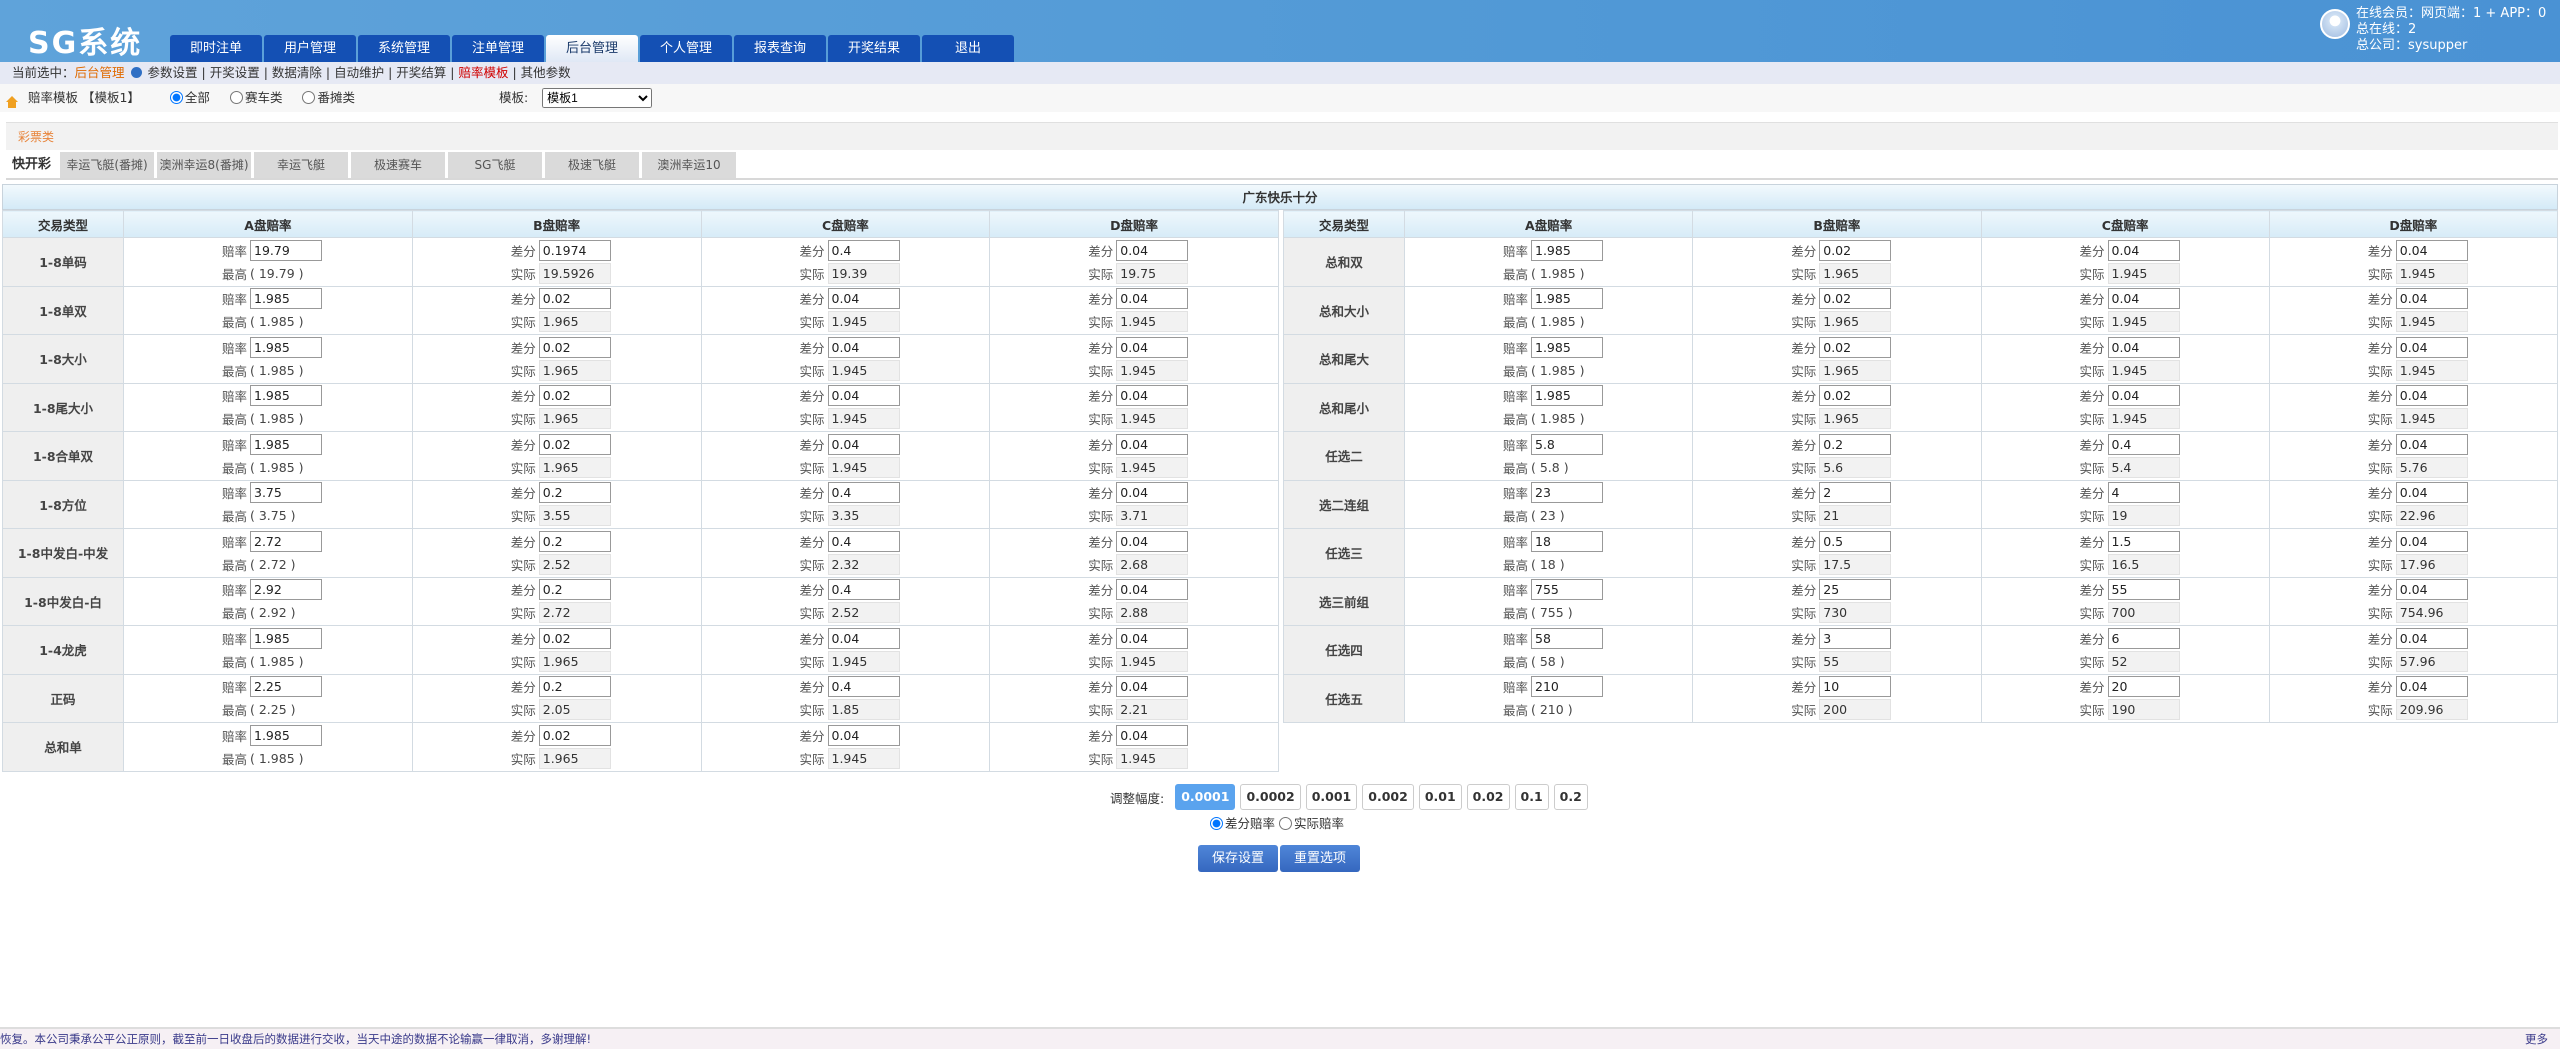 This screenshot has height=1053, width=2560. I want to click on diff-input: 0.1974, so click(574, 250).